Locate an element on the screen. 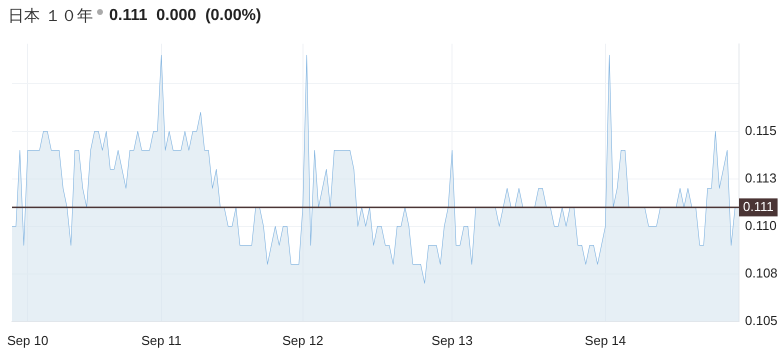 This screenshot has width=783, height=361. chart-title: 日本 １０年 is located at coordinates (51, 16).